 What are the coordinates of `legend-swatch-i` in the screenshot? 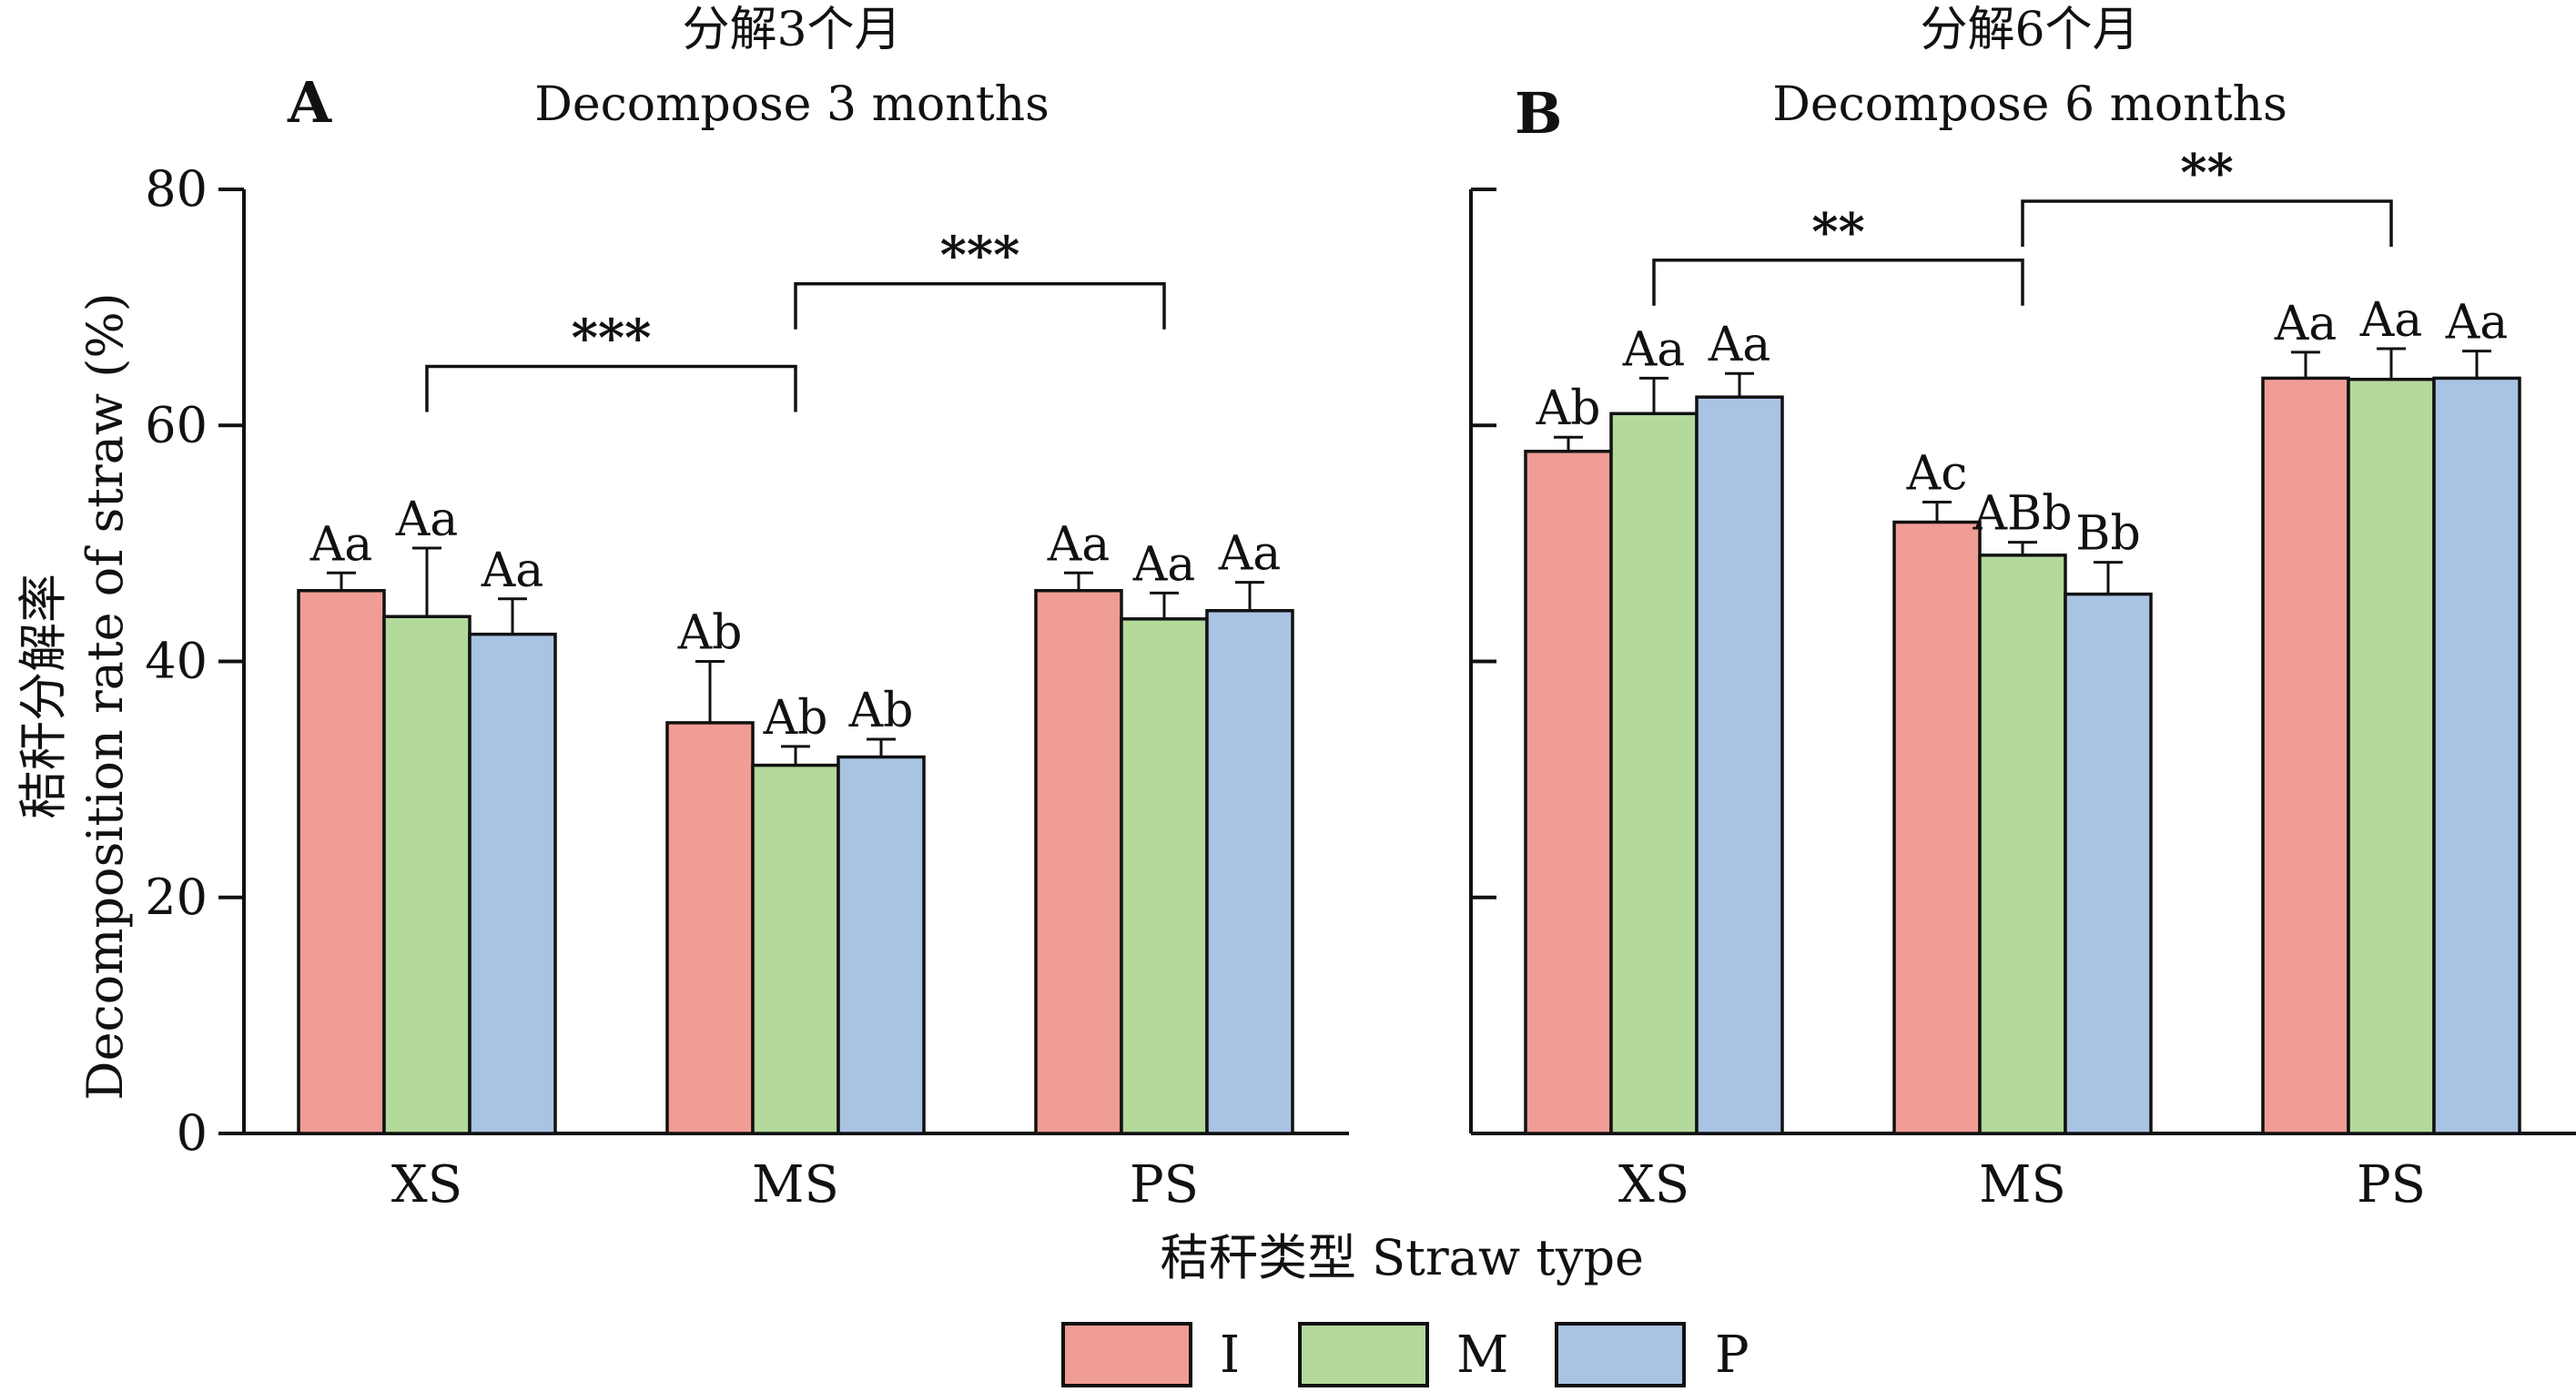 It's located at (1126, 1354).